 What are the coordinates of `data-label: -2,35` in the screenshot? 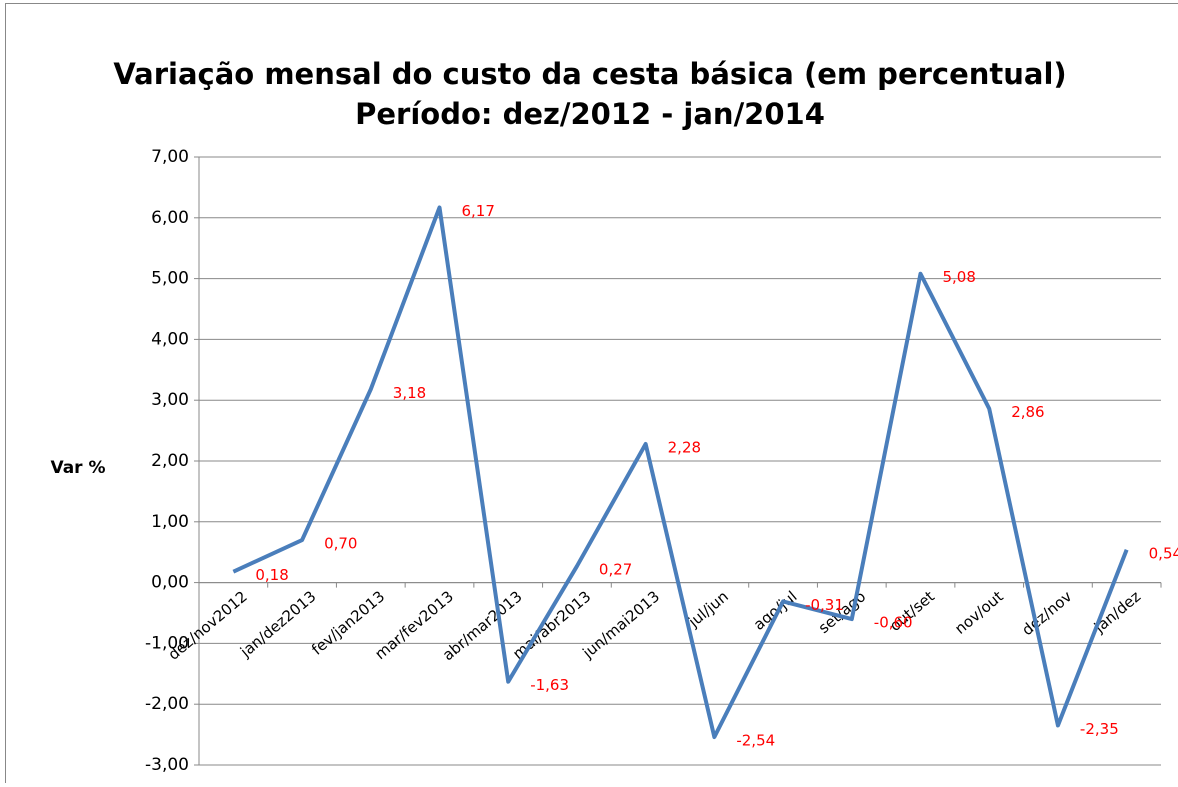 It's located at (1099, 729).